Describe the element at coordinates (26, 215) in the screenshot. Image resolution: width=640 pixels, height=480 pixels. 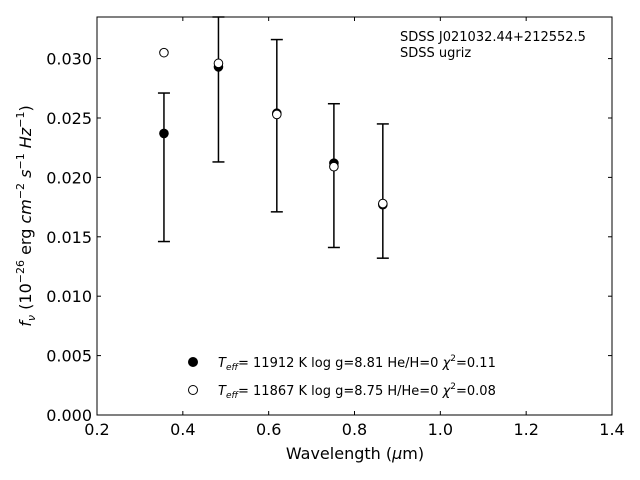
I see `y-axis-label: fν (10−26 erg cm−2 s−1 Hz−1)` at that location.